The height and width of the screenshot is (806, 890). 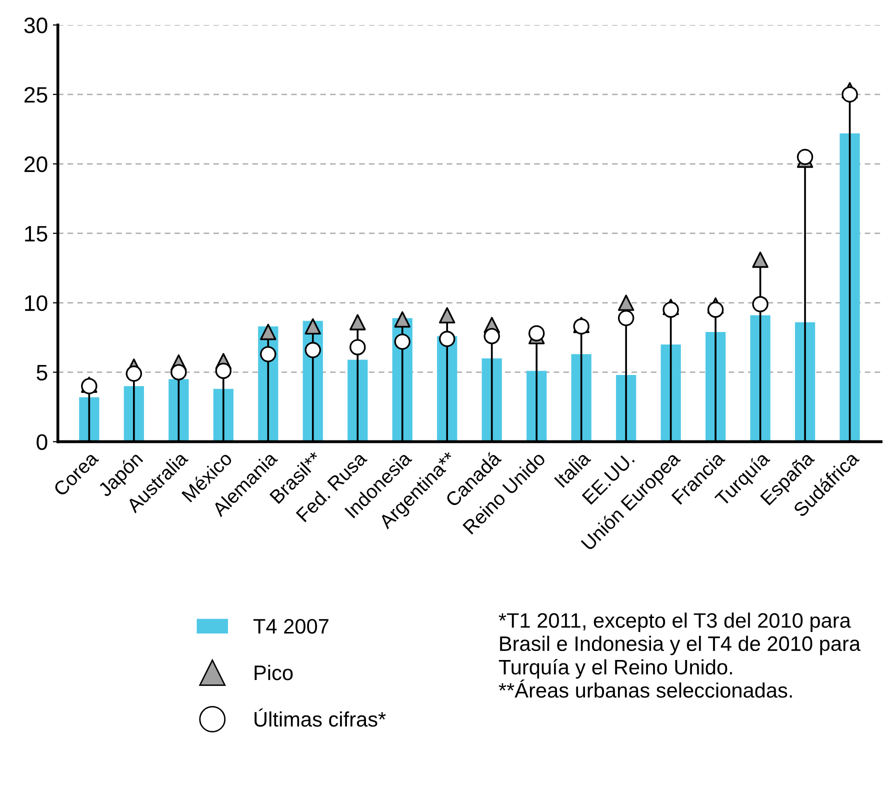 I want to click on legend-label: T4 2007, so click(x=290, y=626).